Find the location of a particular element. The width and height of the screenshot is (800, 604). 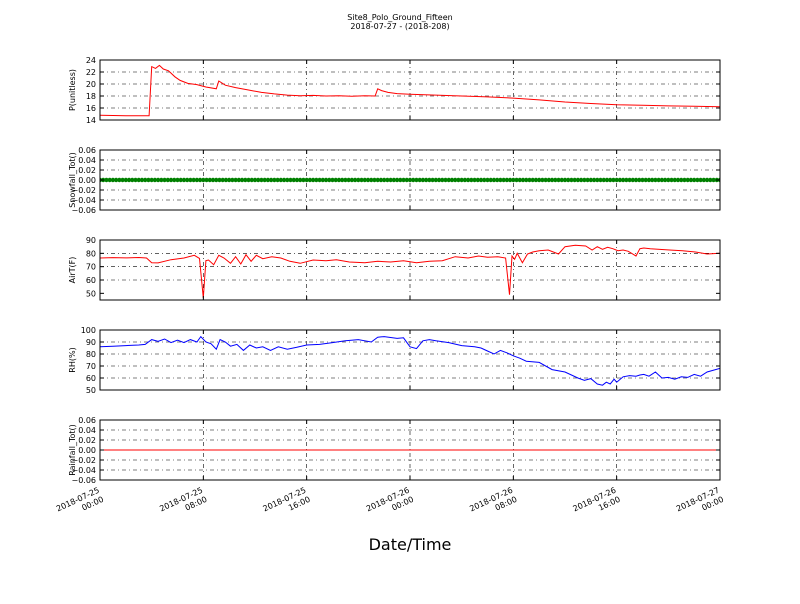

x-tick-label: 2018-07-2500:00 is located at coordinates (80, 504).